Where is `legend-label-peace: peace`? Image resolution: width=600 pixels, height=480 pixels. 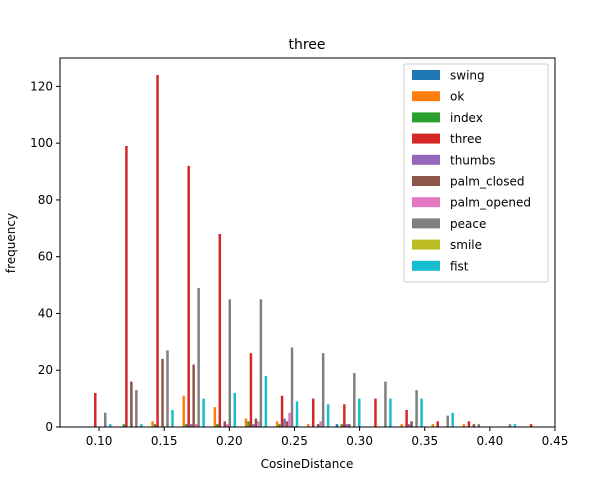
legend-label-peace: peace is located at coordinates (468, 224).